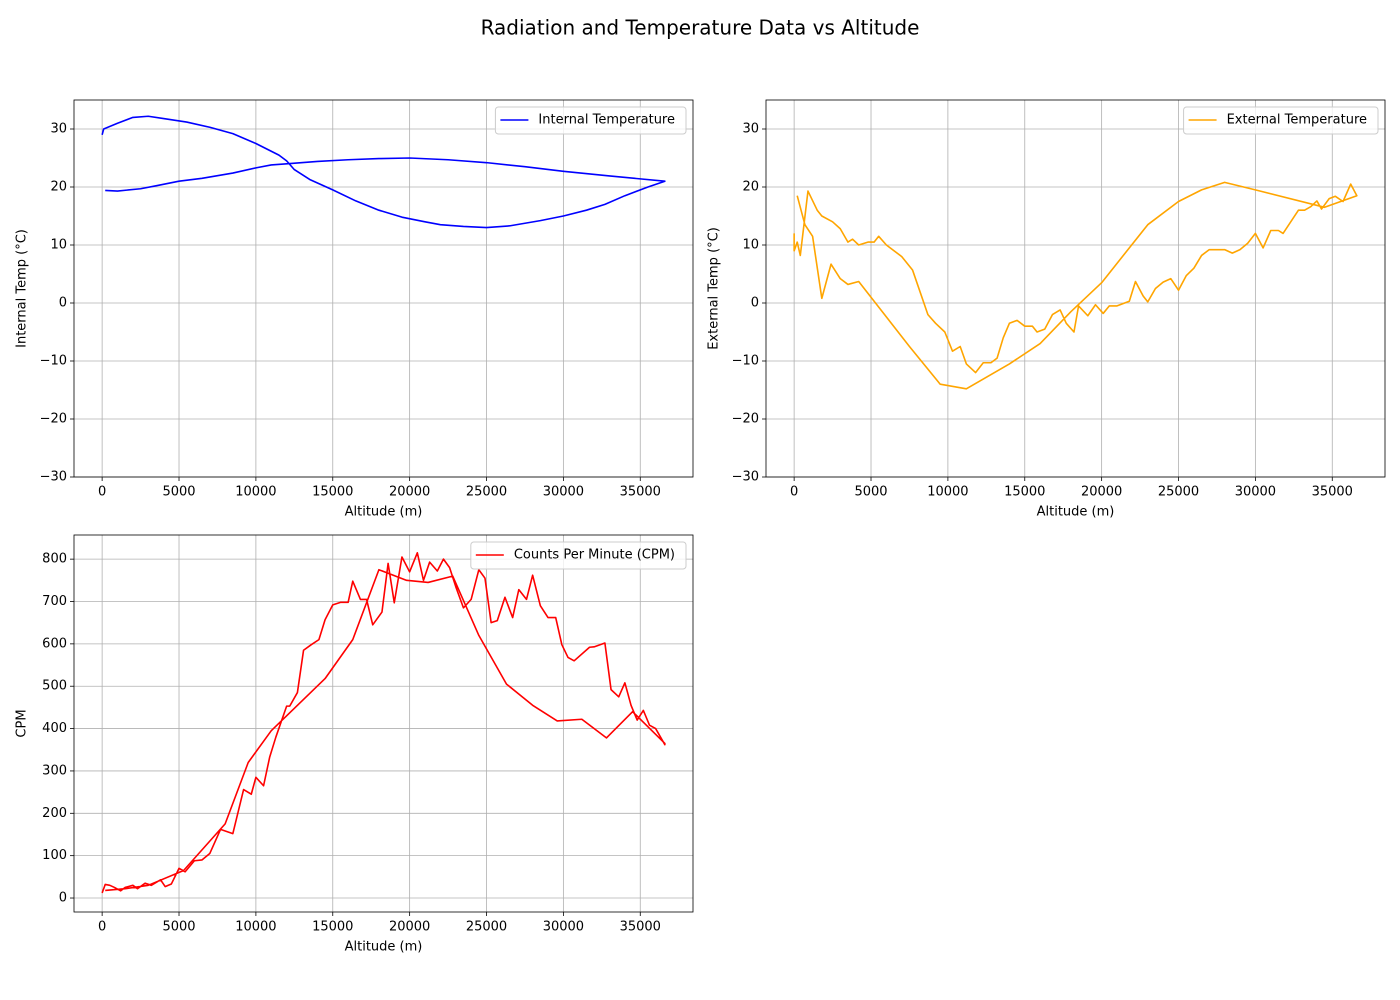 The width and height of the screenshot is (1400, 1000). What do you see at coordinates (594, 555) in the screenshot?
I see `legend-label: Counts Per Minute (CPM)` at bounding box center [594, 555].